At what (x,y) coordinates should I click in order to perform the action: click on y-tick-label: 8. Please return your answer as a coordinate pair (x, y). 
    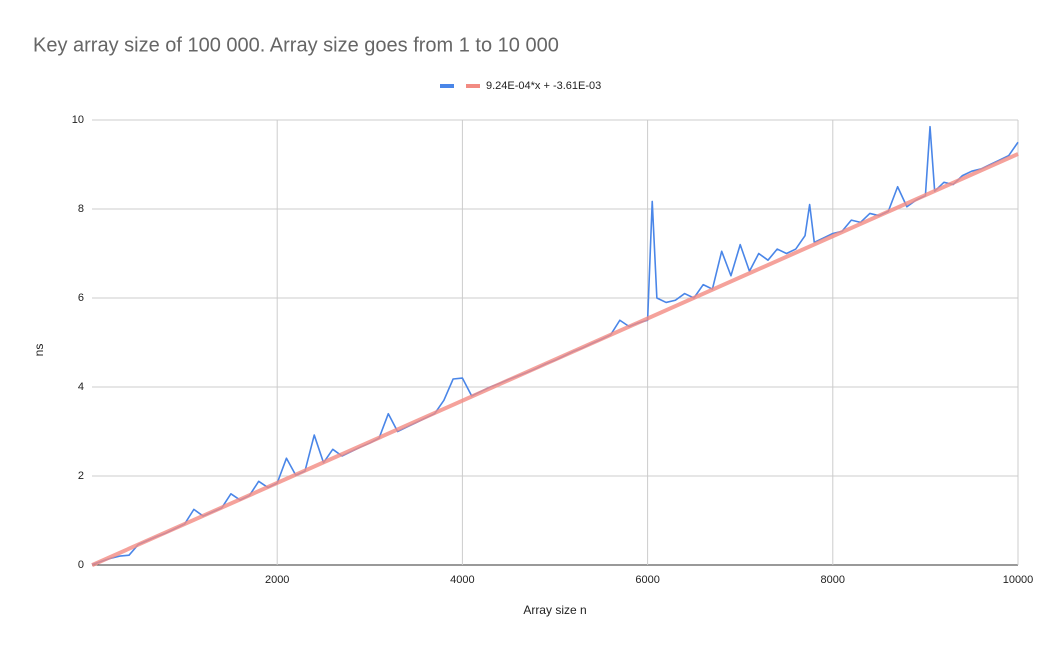
    Looking at the image, I should click on (81, 209).